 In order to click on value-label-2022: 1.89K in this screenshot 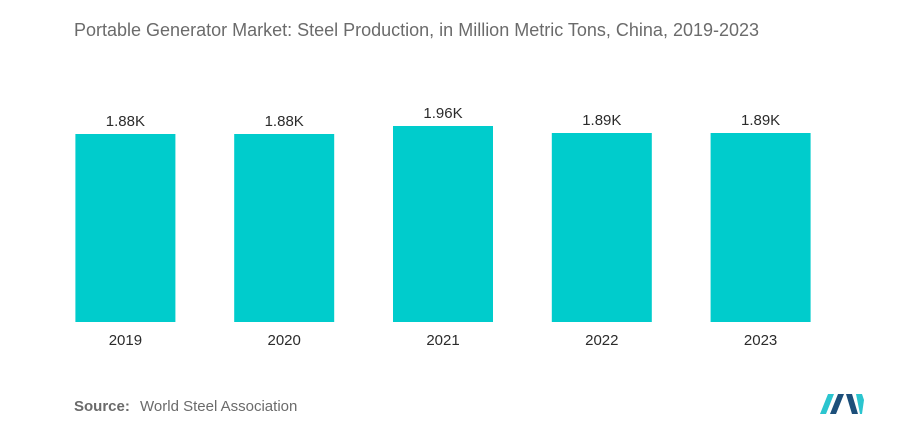, I will do `click(601, 120)`.